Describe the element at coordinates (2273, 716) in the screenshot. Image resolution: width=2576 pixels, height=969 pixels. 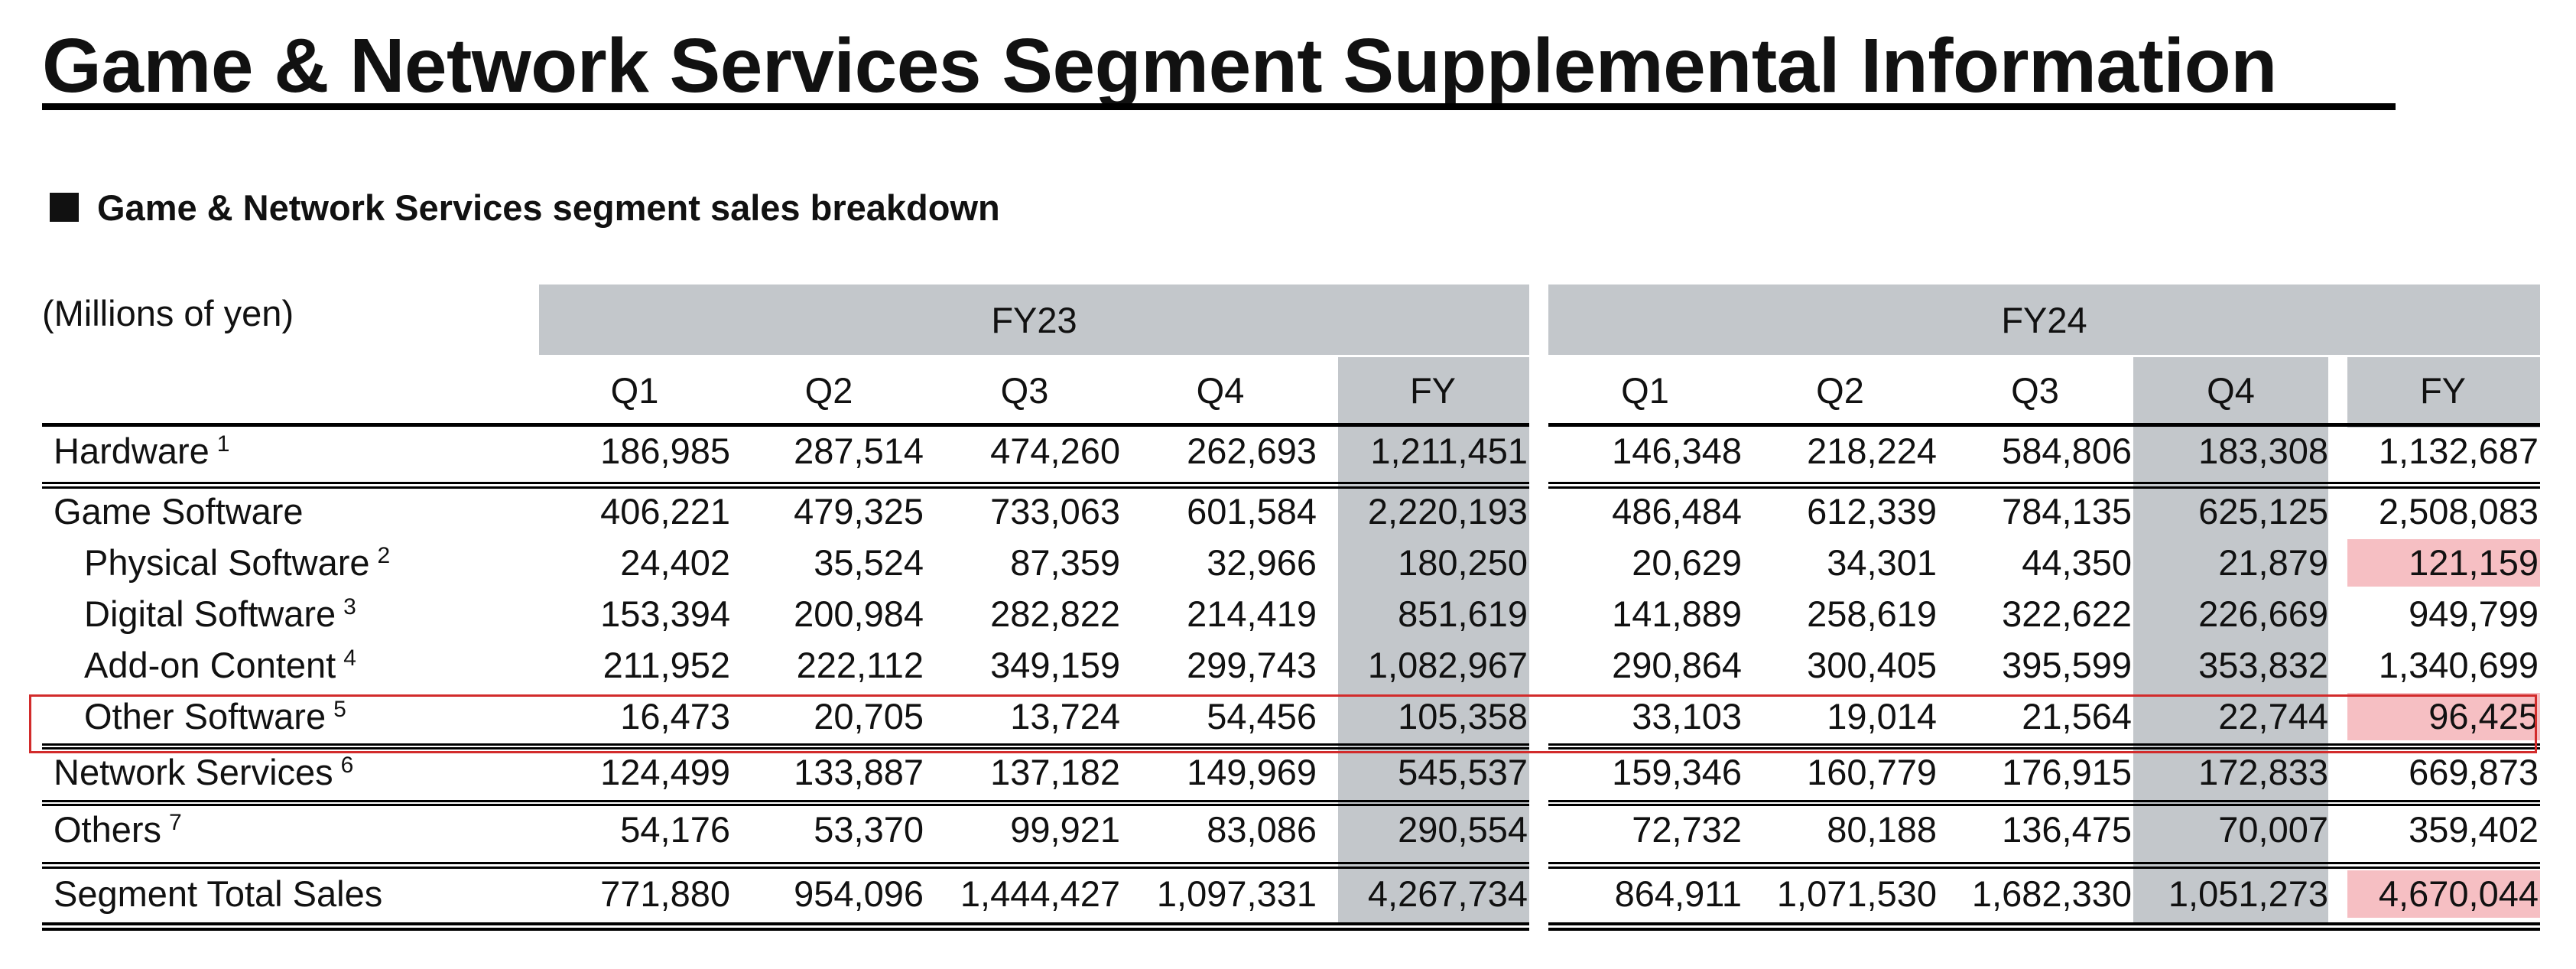
I see `table-cell: 22,744` at that location.